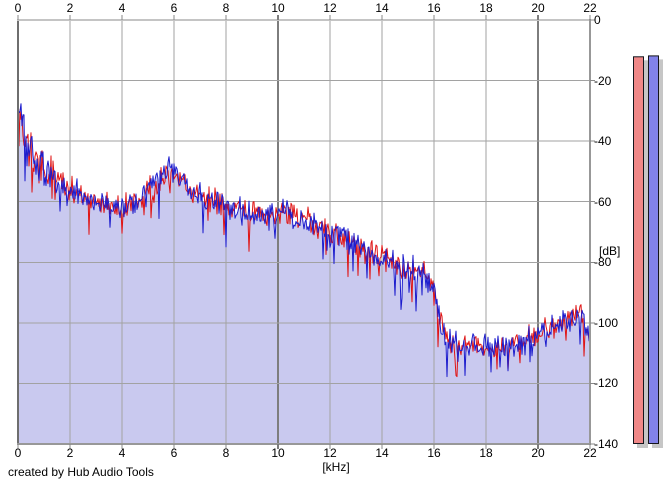  What do you see at coordinates (486, 8) in the screenshot?
I see `x-axis-tick-label-top: 18` at bounding box center [486, 8].